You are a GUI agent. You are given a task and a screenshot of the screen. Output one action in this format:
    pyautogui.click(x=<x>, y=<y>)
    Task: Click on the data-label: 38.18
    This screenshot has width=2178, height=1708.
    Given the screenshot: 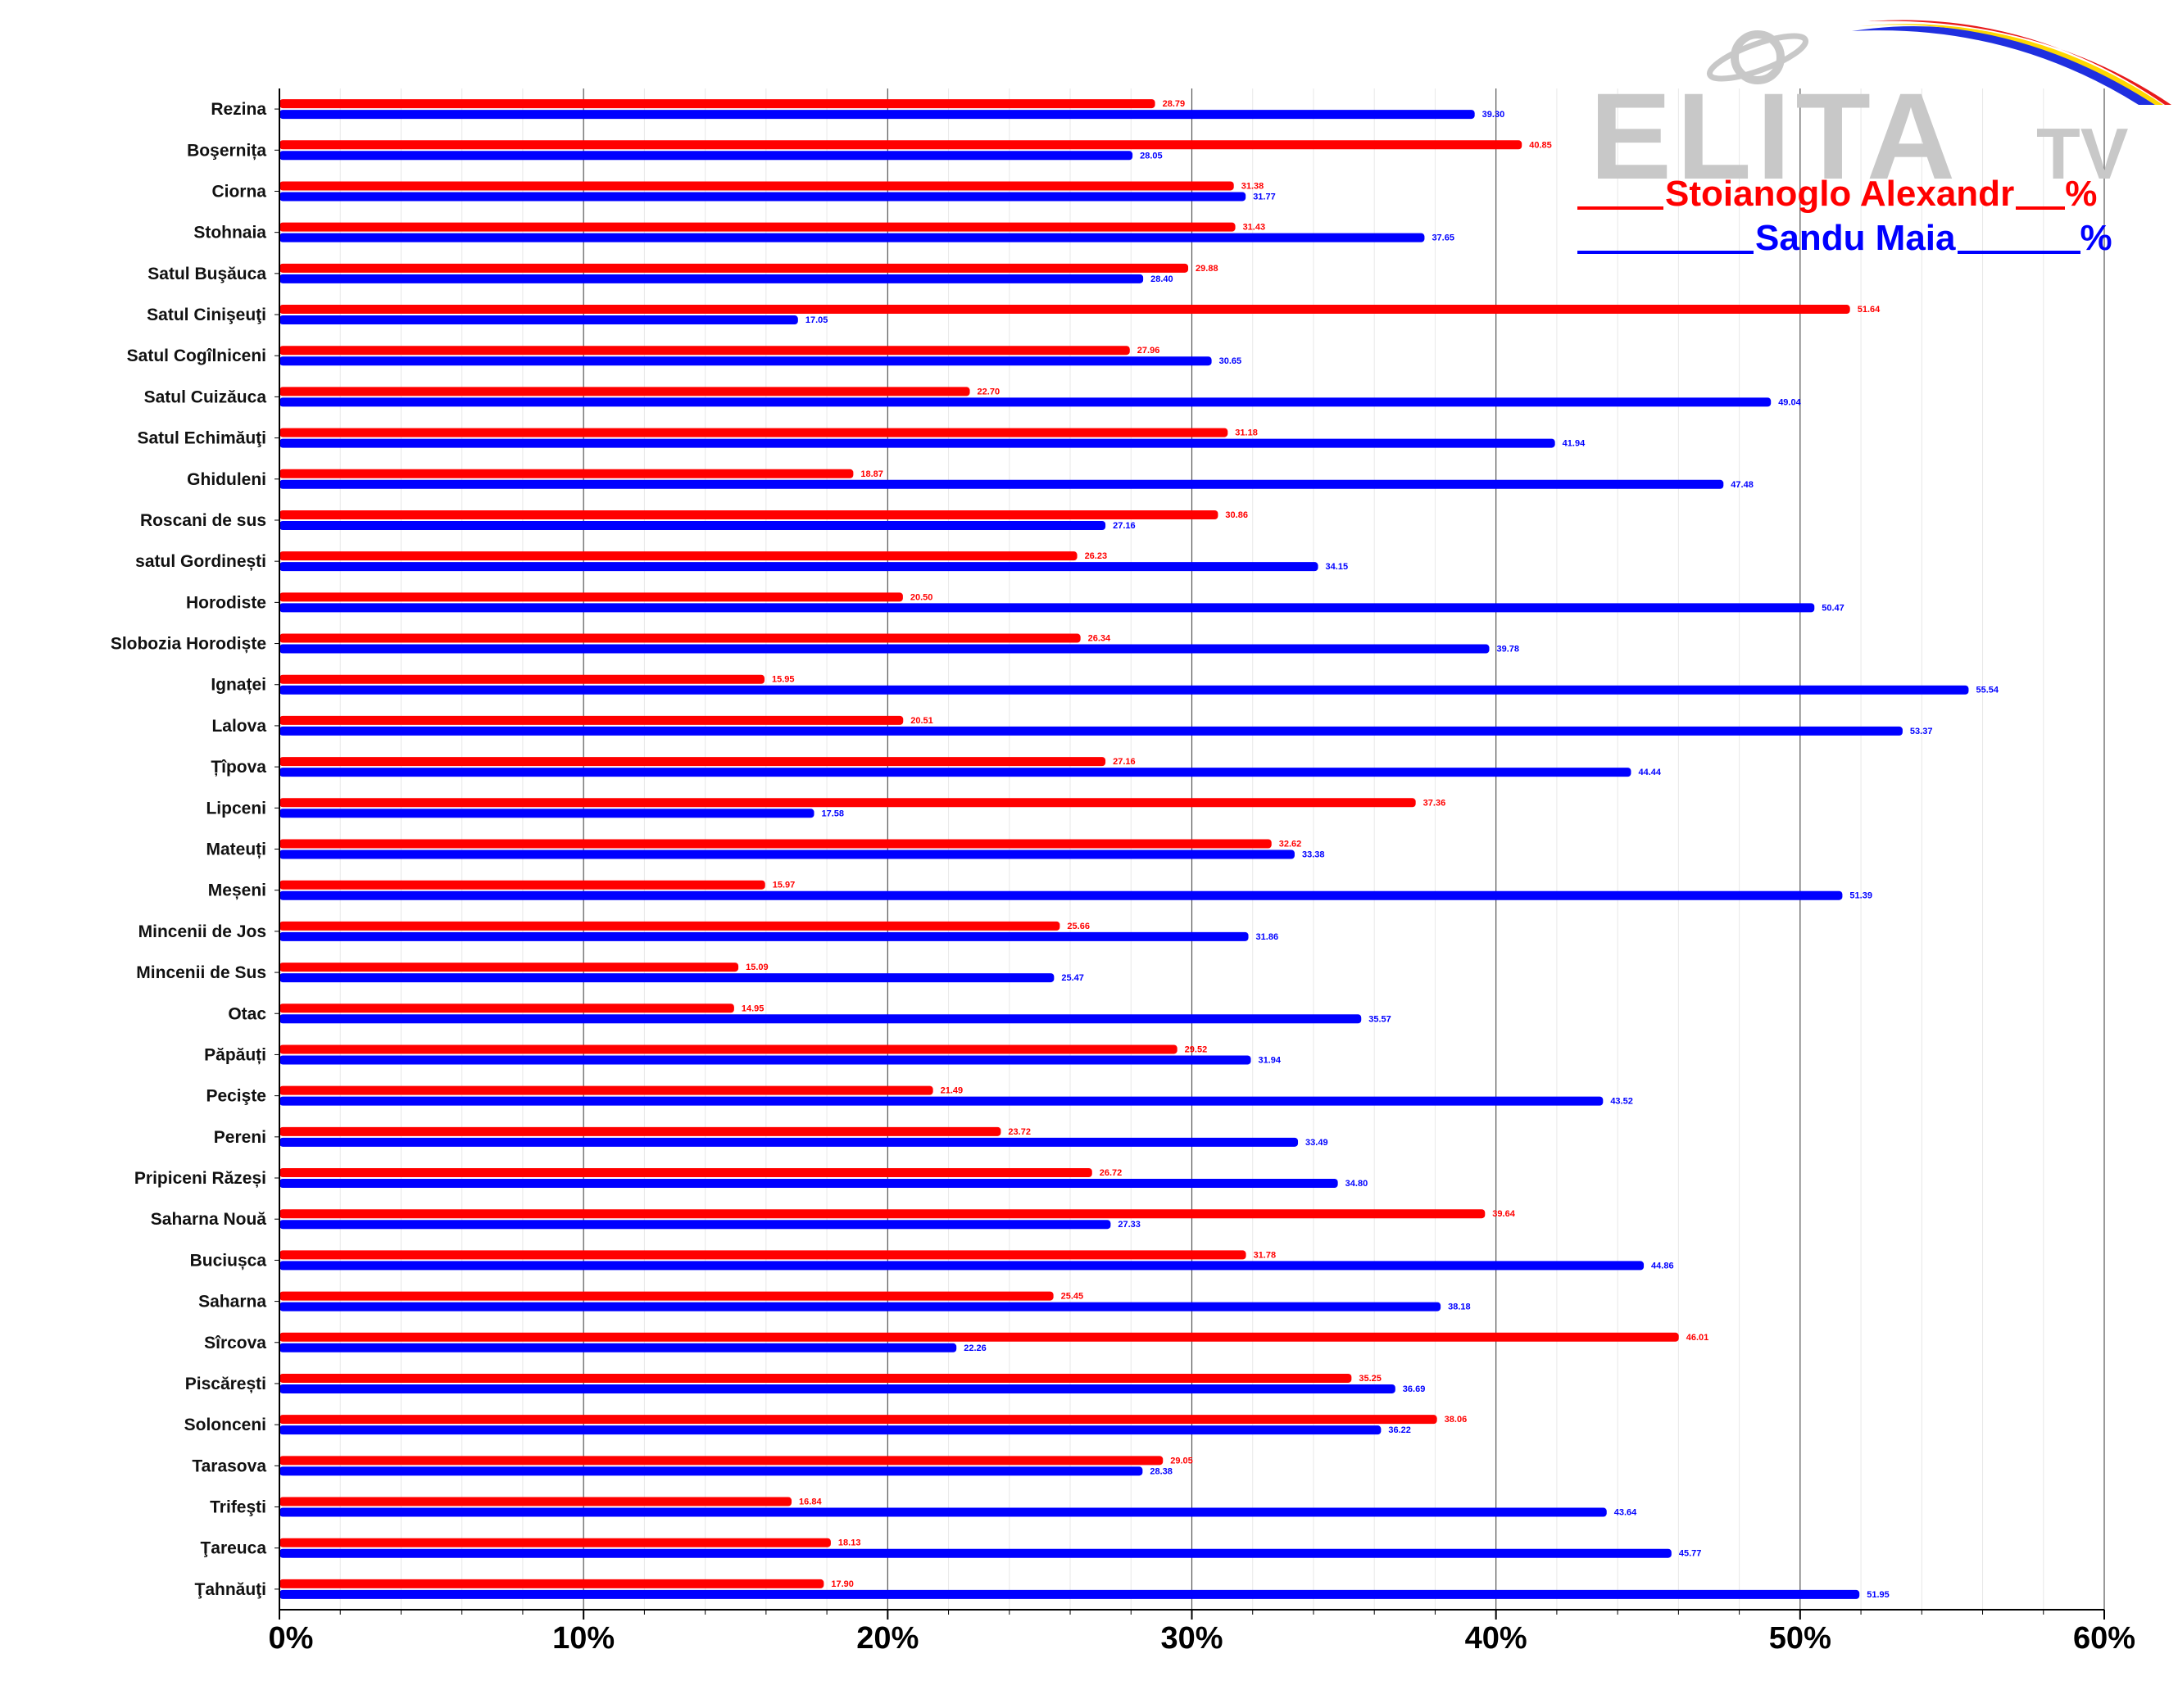 What is the action you would take?
    pyautogui.click(x=1459, y=1308)
    